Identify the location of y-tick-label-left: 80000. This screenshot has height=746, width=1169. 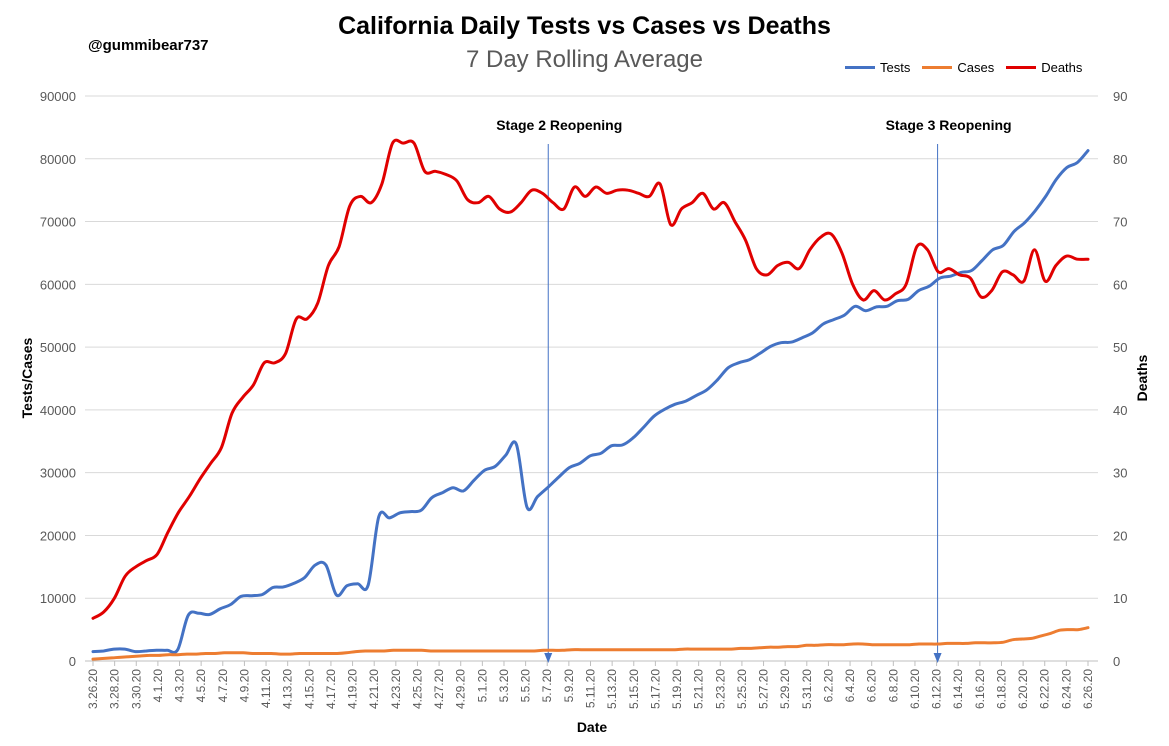
(58, 159).